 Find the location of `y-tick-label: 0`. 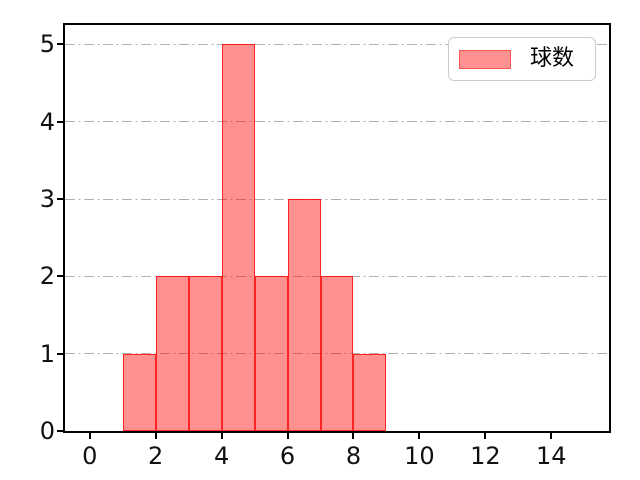

y-tick-label: 0 is located at coordinates (47, 431).